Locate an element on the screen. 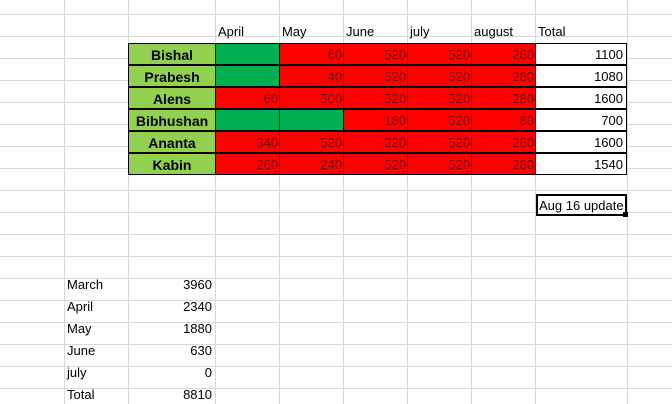 This screenshot has height=404, width=672. payment-cell: 500 is located at coordinates (311, 98).